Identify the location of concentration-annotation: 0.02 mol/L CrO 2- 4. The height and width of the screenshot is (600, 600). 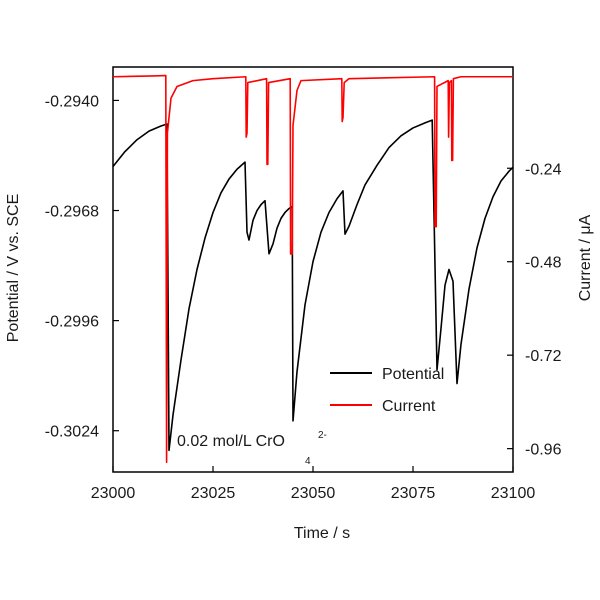
(252, 448).